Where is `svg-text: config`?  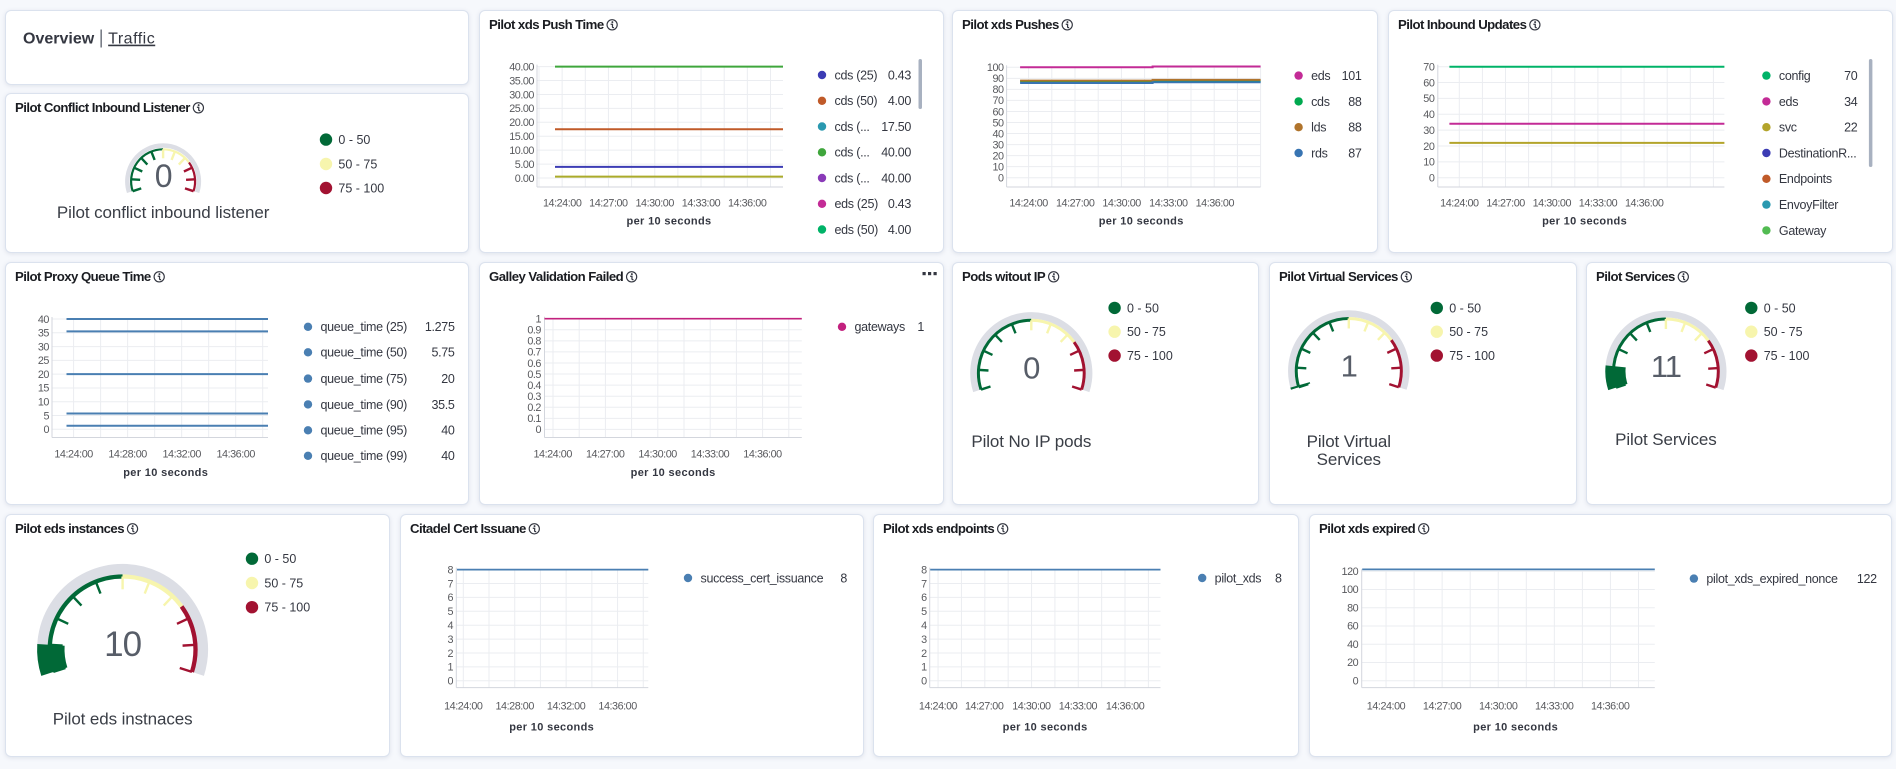 svg-text: config is located at coordinates (1794, 76).